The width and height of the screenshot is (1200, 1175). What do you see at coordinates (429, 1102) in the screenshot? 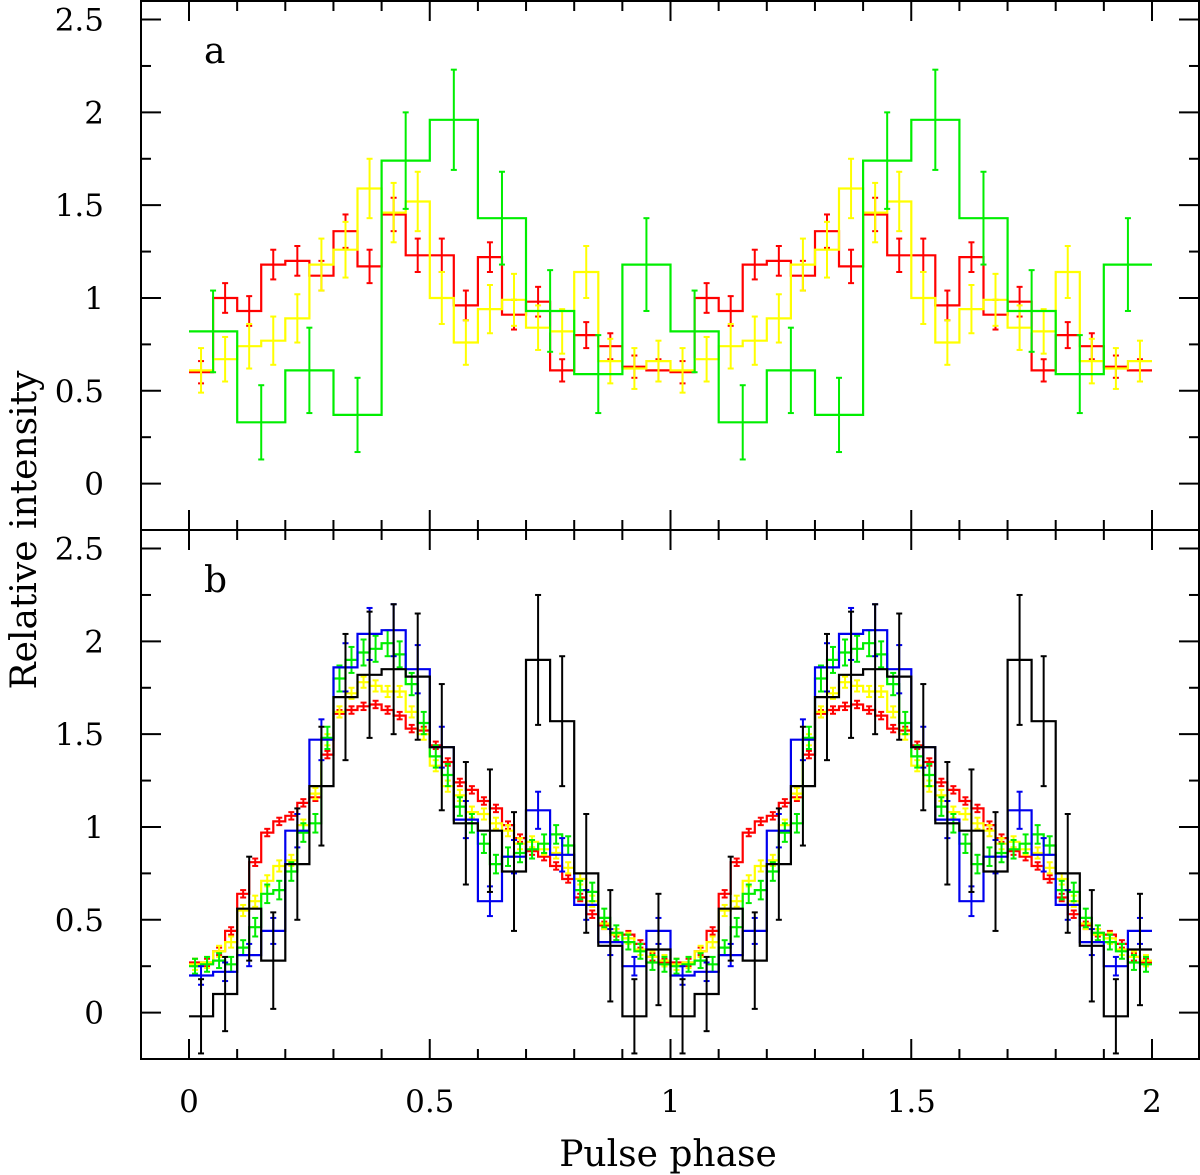
I see `x-tick-label: 0.5` at bounding box center [429, 1102].